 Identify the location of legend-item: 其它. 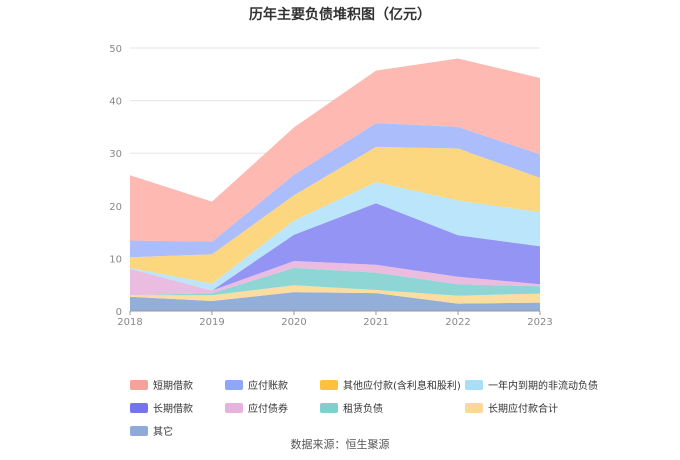
(177, 430).